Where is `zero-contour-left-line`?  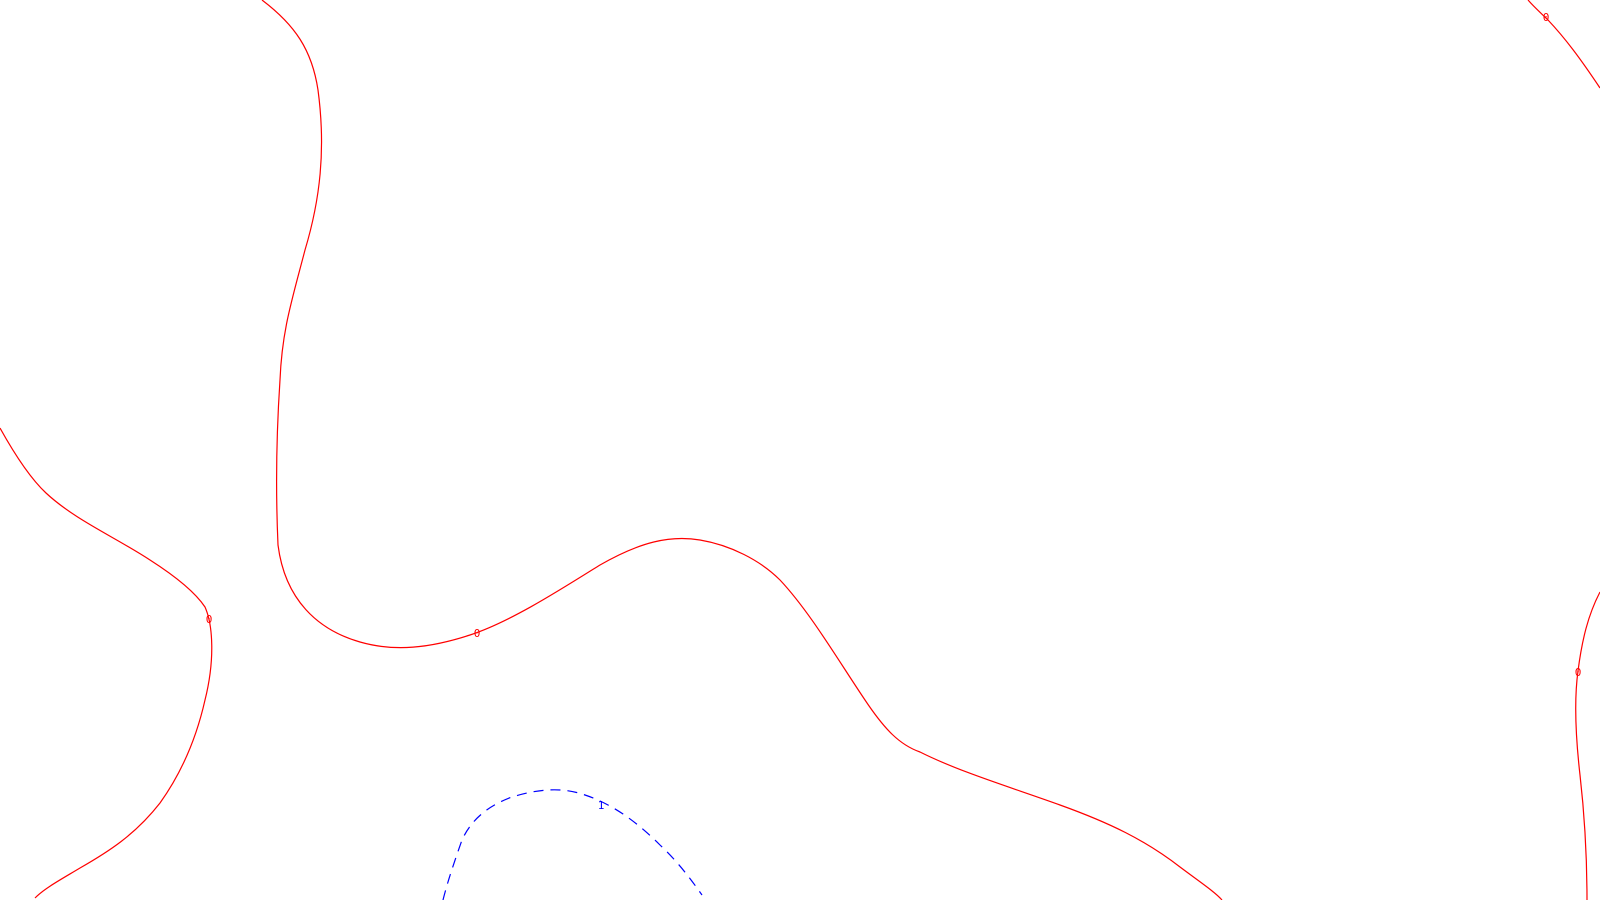 zero-contour-left-line is located at coordinates (106, 663).